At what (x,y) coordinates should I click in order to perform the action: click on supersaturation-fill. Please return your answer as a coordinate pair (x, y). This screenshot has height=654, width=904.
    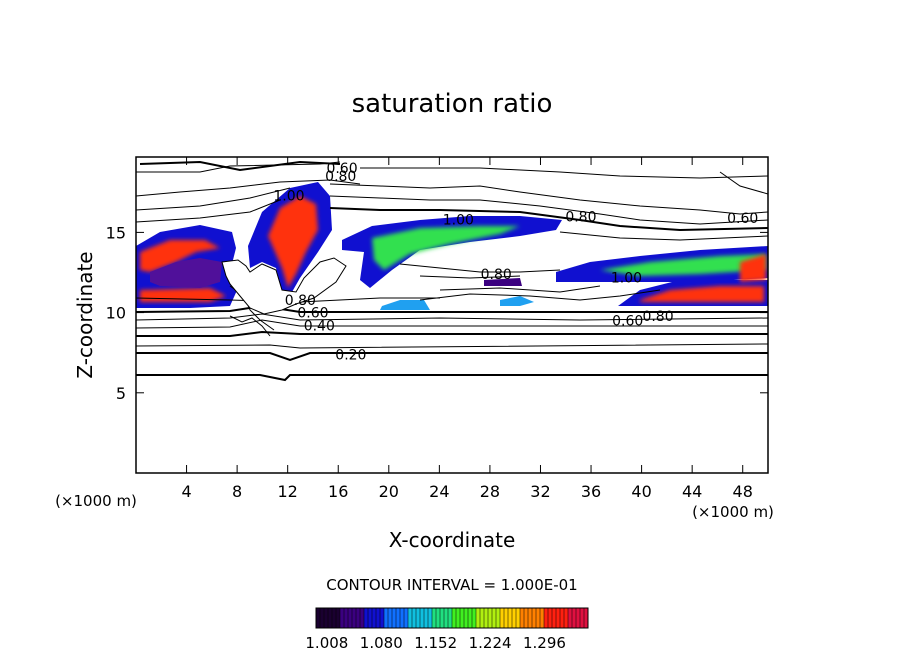
    Looking at the image, I should click on (452, 246).